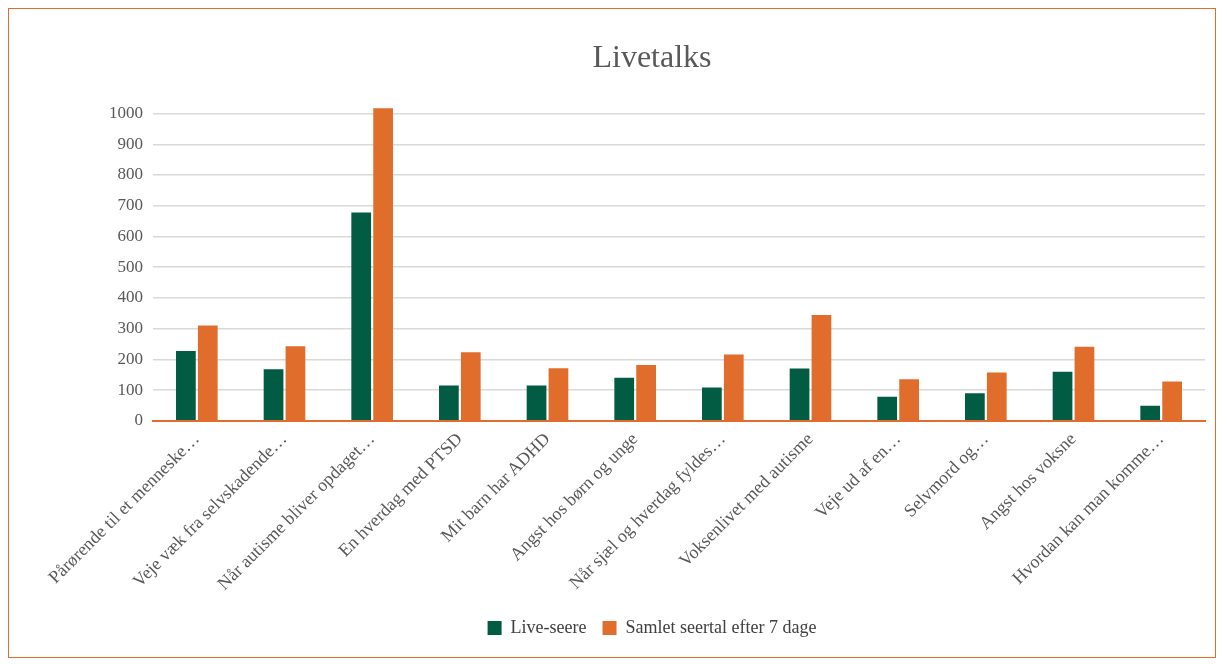  I want to click on y-tick-label: 500, so click(130, 266).